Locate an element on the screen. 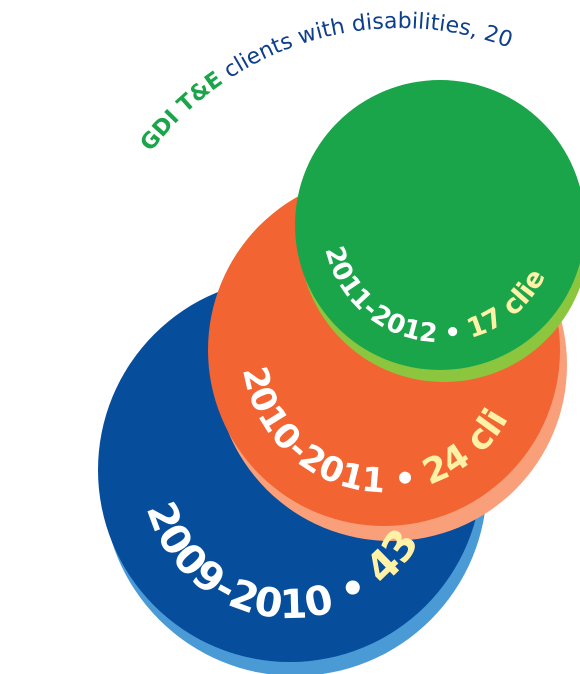  title-rest: clients with disabilities, 2009-2012 is located at coordinates (258, 43).